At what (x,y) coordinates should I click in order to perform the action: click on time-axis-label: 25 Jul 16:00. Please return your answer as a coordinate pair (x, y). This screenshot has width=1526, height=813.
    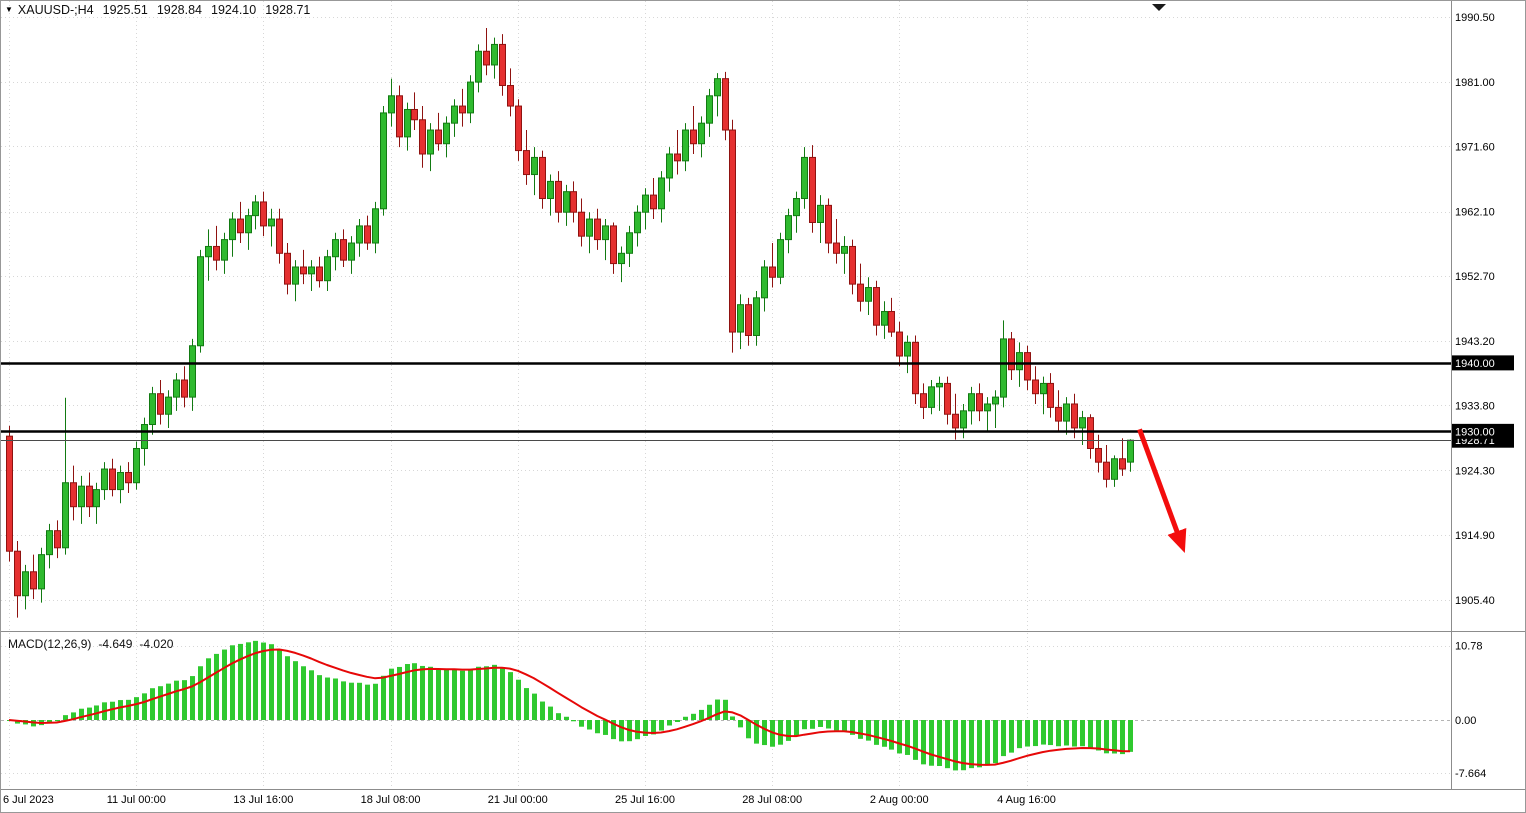
    Looking at the image, I should click on (645, 800).